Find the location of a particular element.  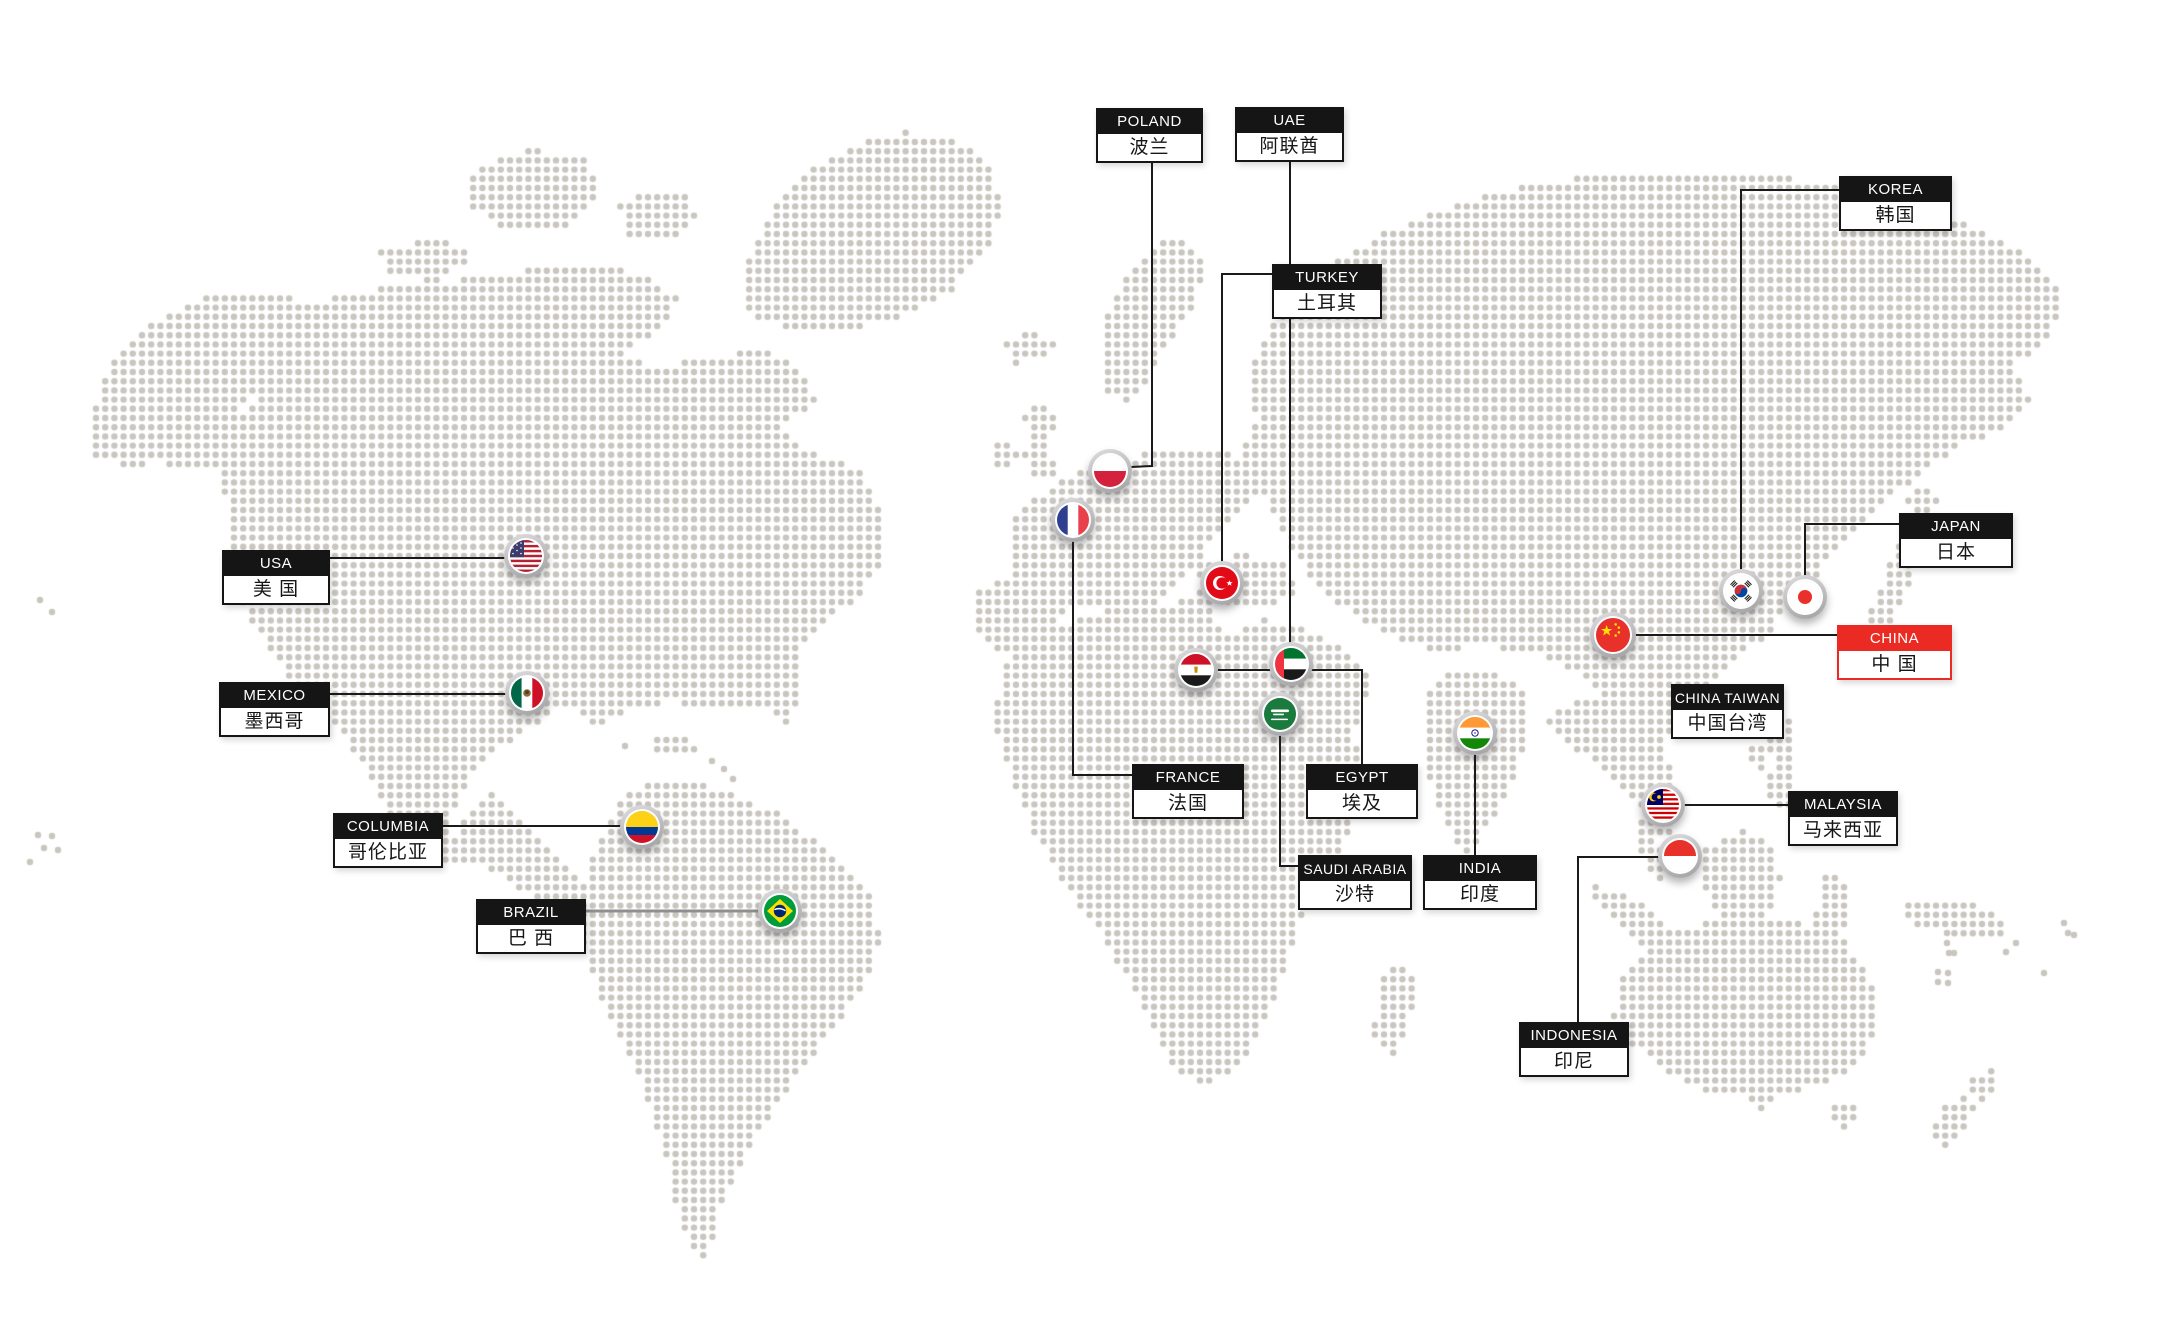

country-label-france: FRANCE 法国 is located at coordinates (1188, 791).